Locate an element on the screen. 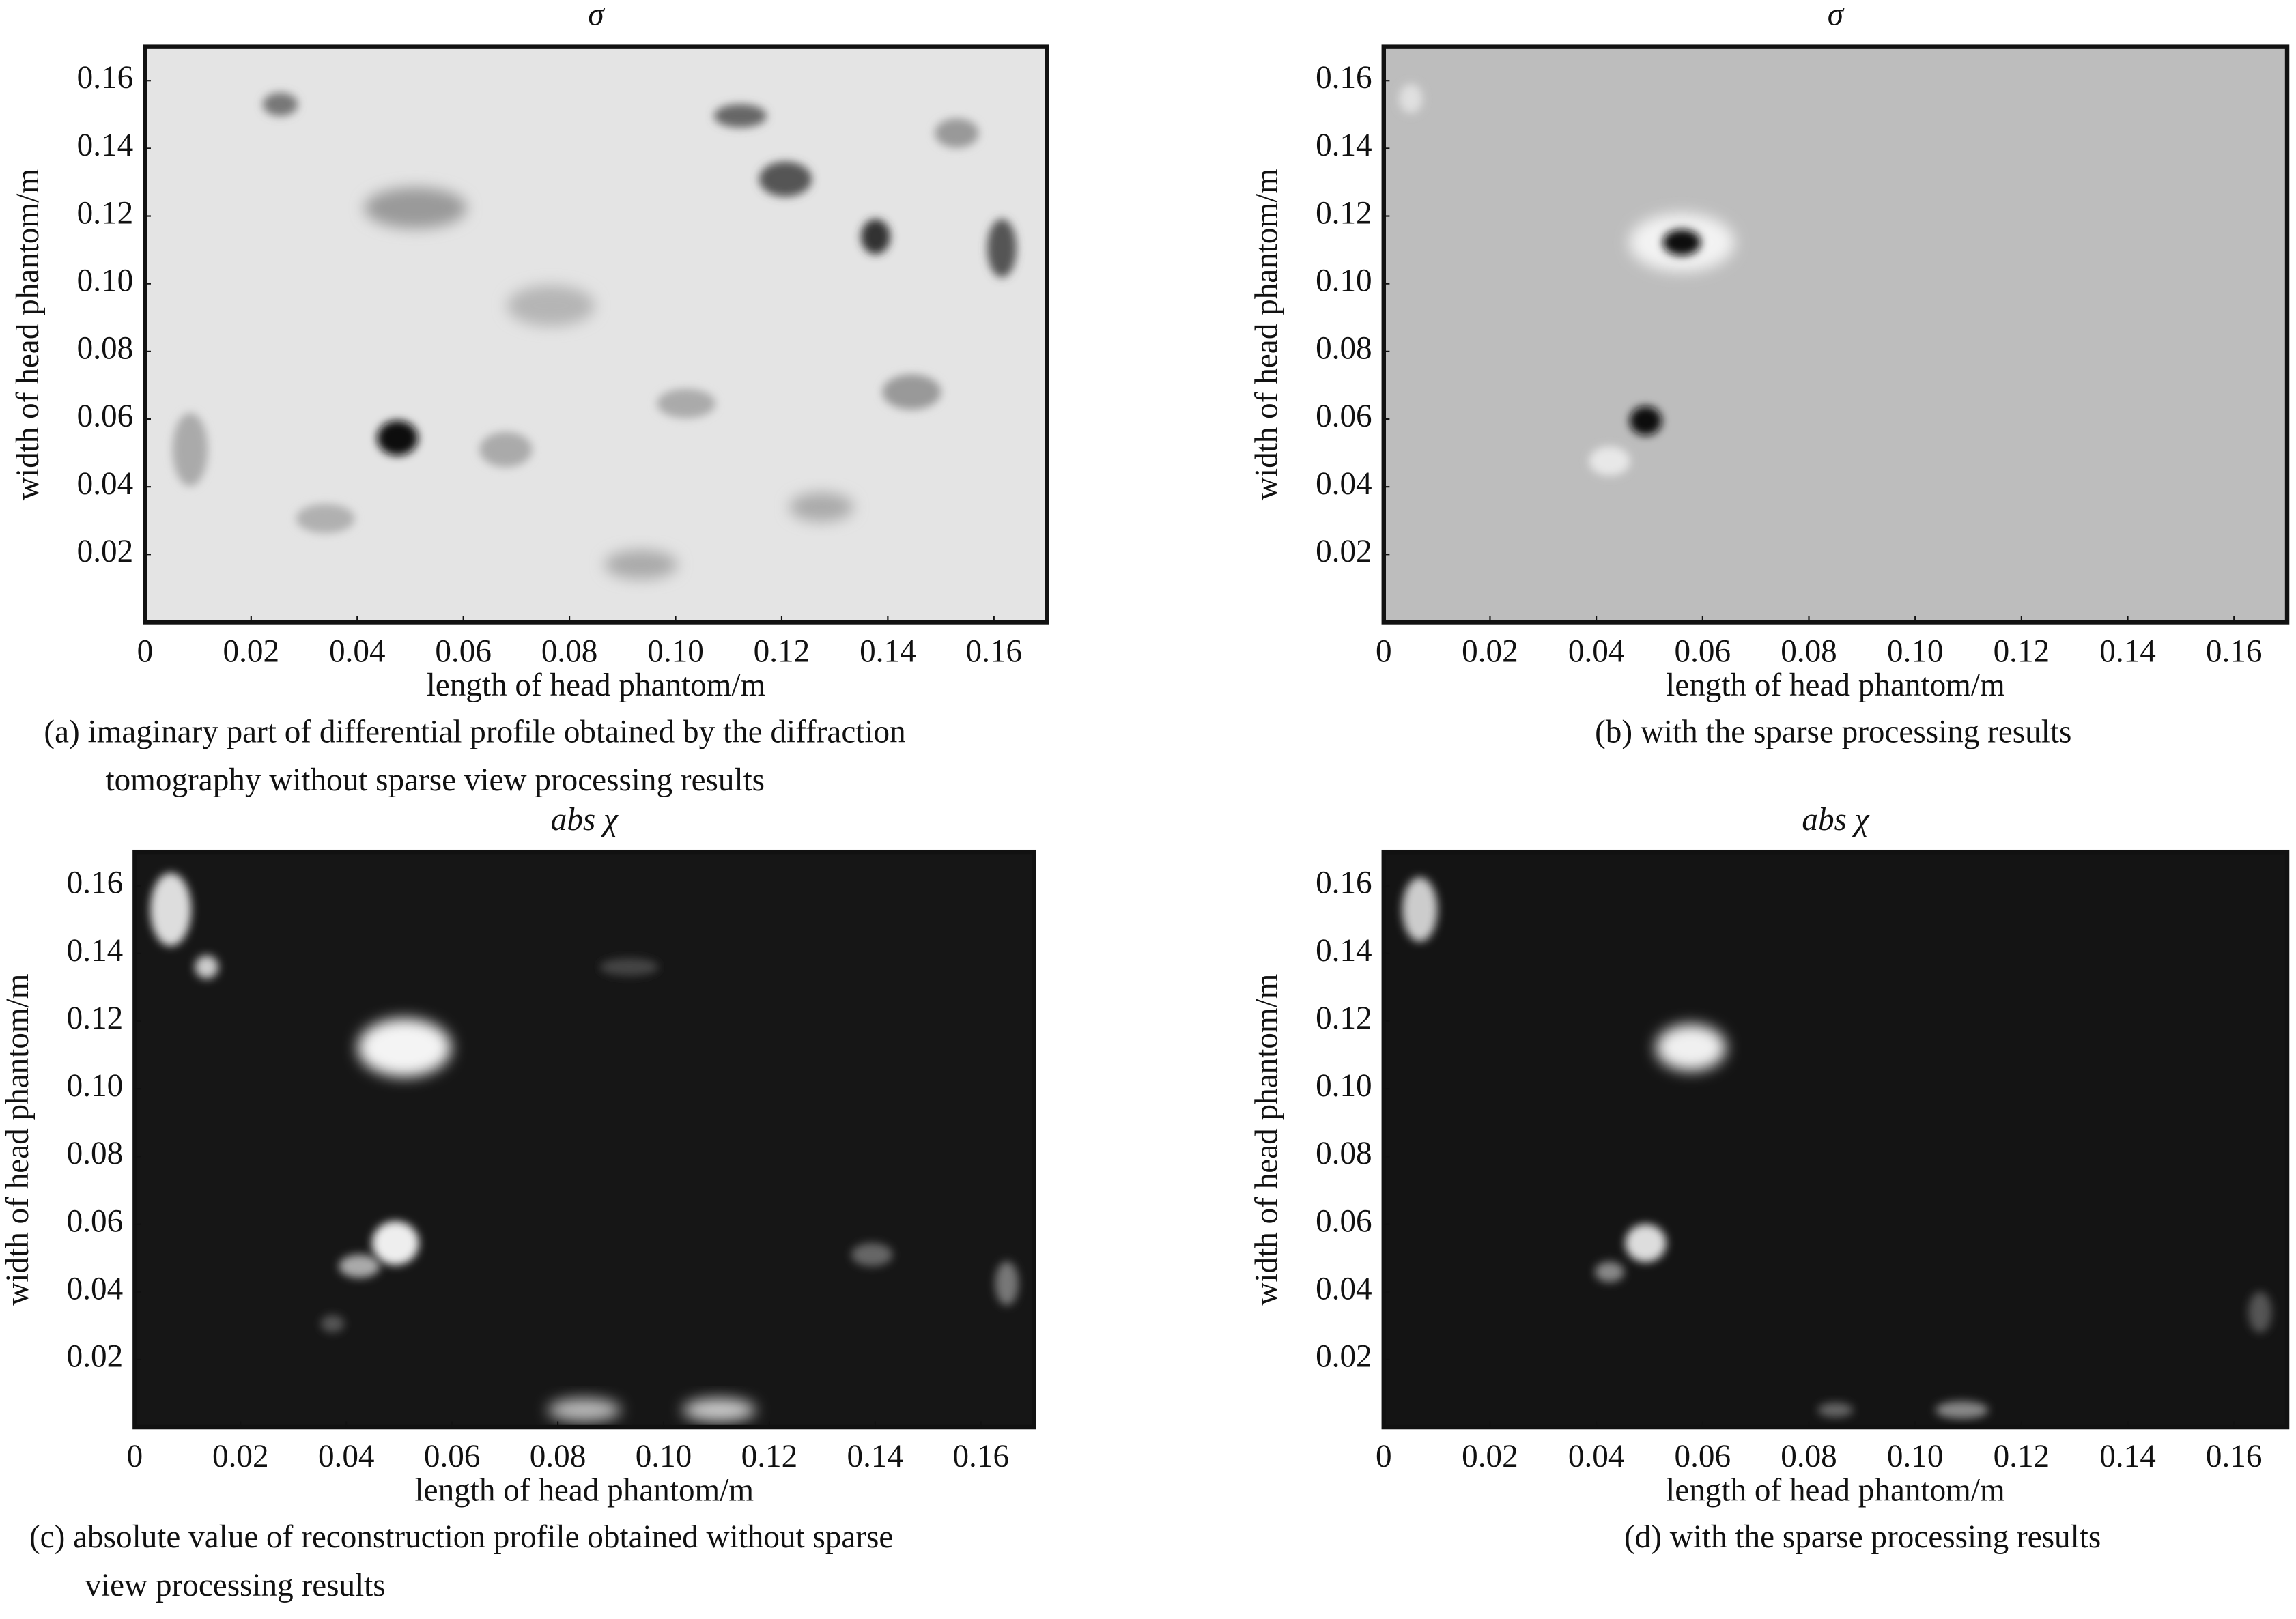 The height and width of the screenshot is (1619, 2296). x-tick-label: 0 is located at coordinates (135, 1456).